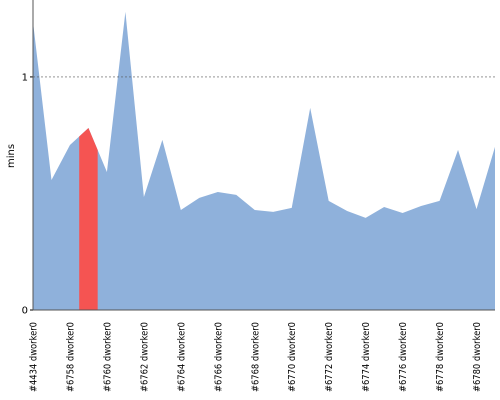 This screenshot has height=400, width=500. What do you see at coordinates (25, 311) in the screenshot?
I see `y-tick-label: 0` at bounding box center [25, 311].